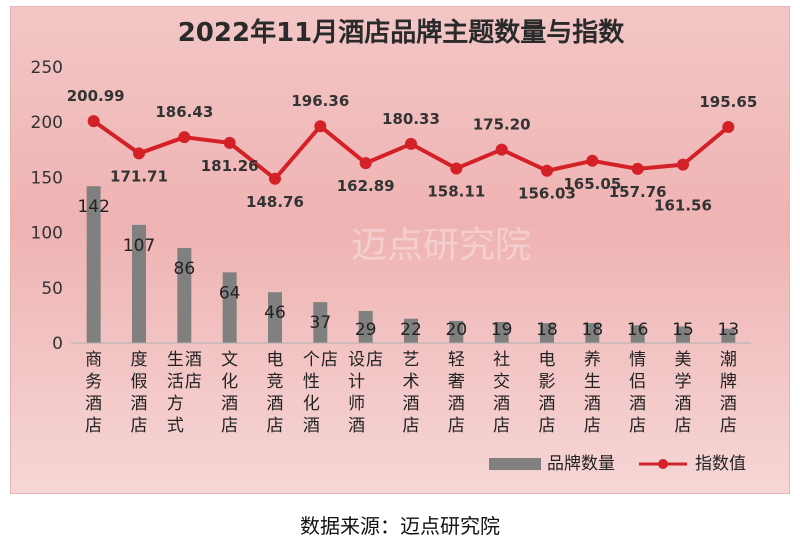 The image size is (800, 557). I want to click on bar-value-label: 86, so click(185, 269).